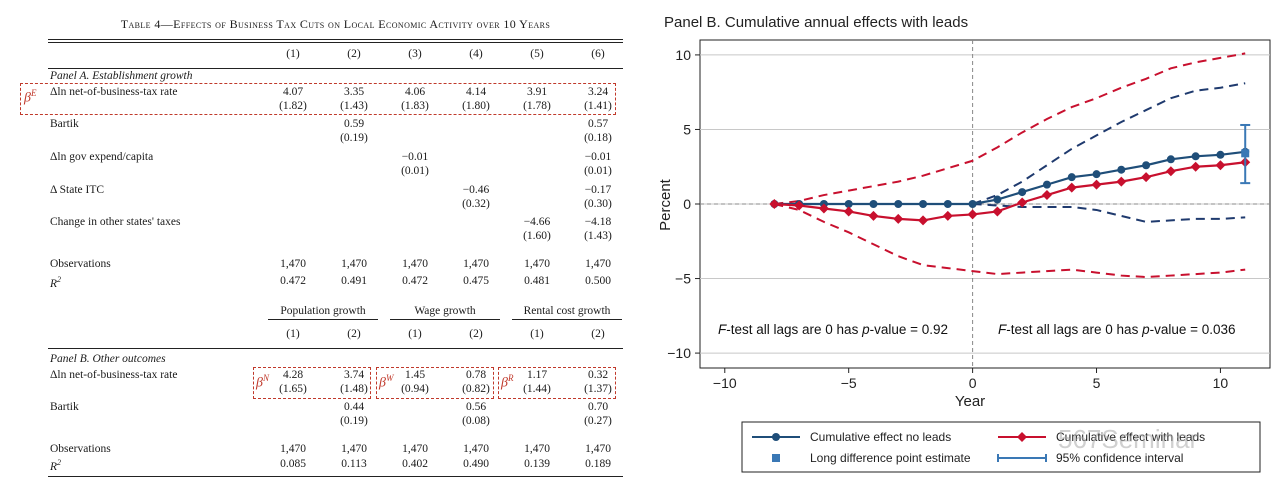 The height and width of the screenshot is (490, 1280). What do you see at coordinates (415, 334) in the screenshot?
I see `group-col-header: (1)` at bounding box center [415, 334].